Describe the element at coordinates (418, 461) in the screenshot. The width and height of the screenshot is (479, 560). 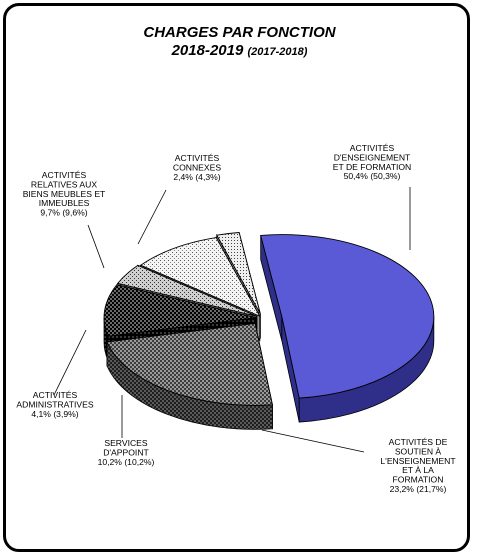
I see `slice-label-line: L'ENSEIGNEMENT` at that location.